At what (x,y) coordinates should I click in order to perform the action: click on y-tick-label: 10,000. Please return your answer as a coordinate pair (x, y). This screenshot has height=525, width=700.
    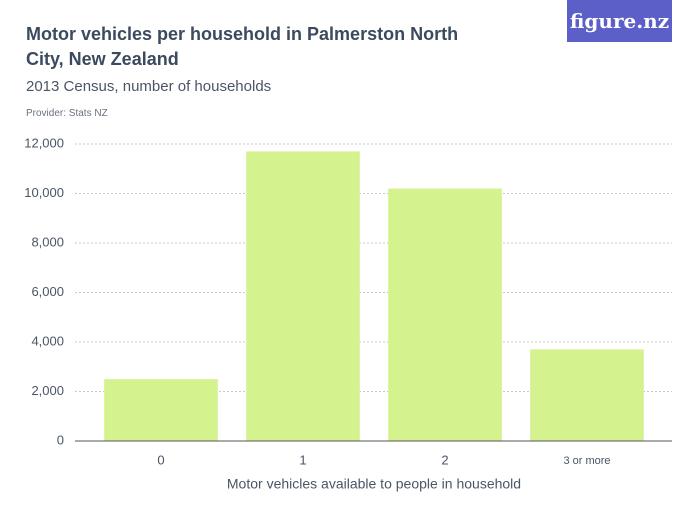
    Looking at the image, I should click on (44, 192).